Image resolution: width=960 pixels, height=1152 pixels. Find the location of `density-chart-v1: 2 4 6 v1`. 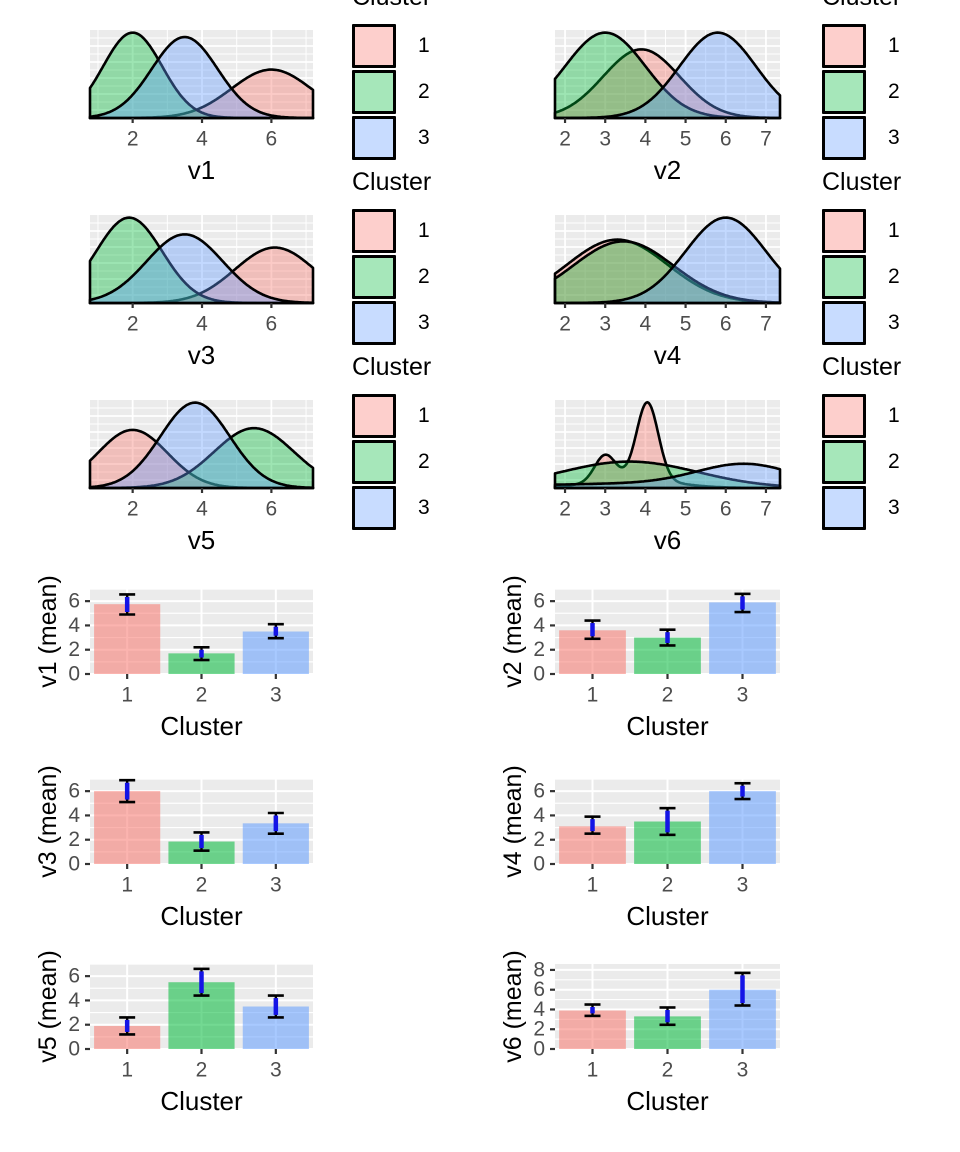

density-chart-v1: 2 4 6 v1 is located at coordinates (240, 92).